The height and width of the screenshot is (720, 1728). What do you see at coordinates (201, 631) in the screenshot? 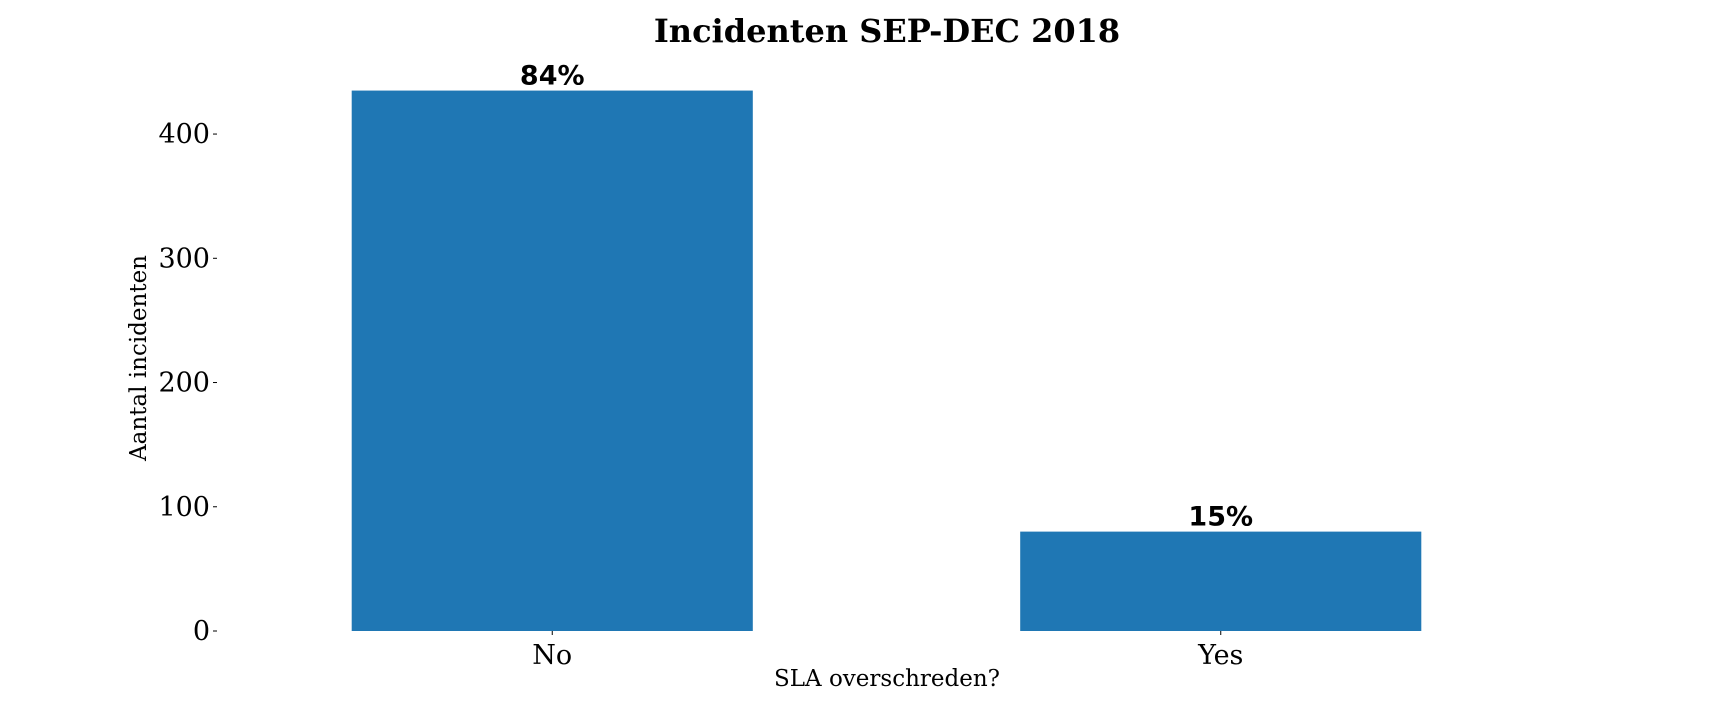
I see `y-tick-label: 0` at bounding box center [201, 631].